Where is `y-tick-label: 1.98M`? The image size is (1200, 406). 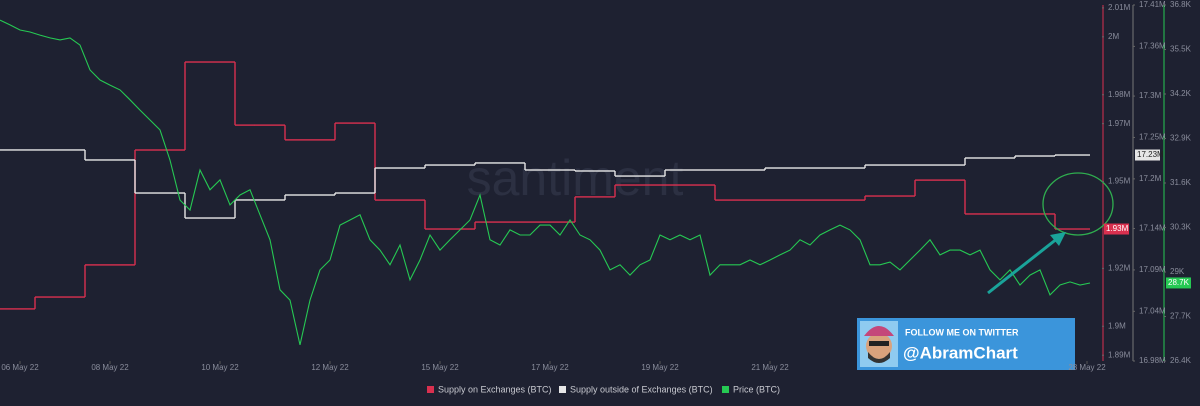 y-tick-label: 1.98M is located at coordinates (1119, 94).